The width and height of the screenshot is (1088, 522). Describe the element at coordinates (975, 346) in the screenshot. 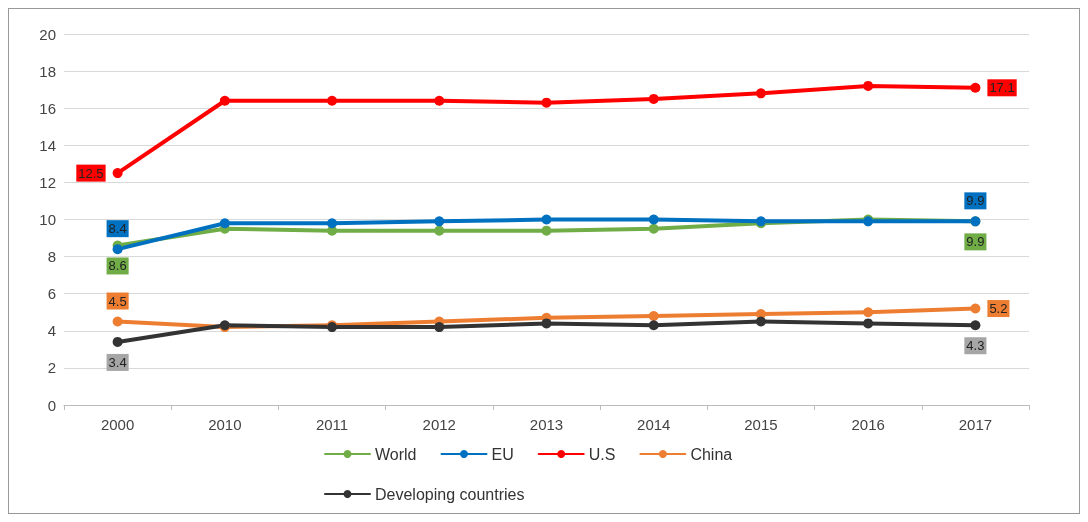

I see `data-label: 4.3` at that location.